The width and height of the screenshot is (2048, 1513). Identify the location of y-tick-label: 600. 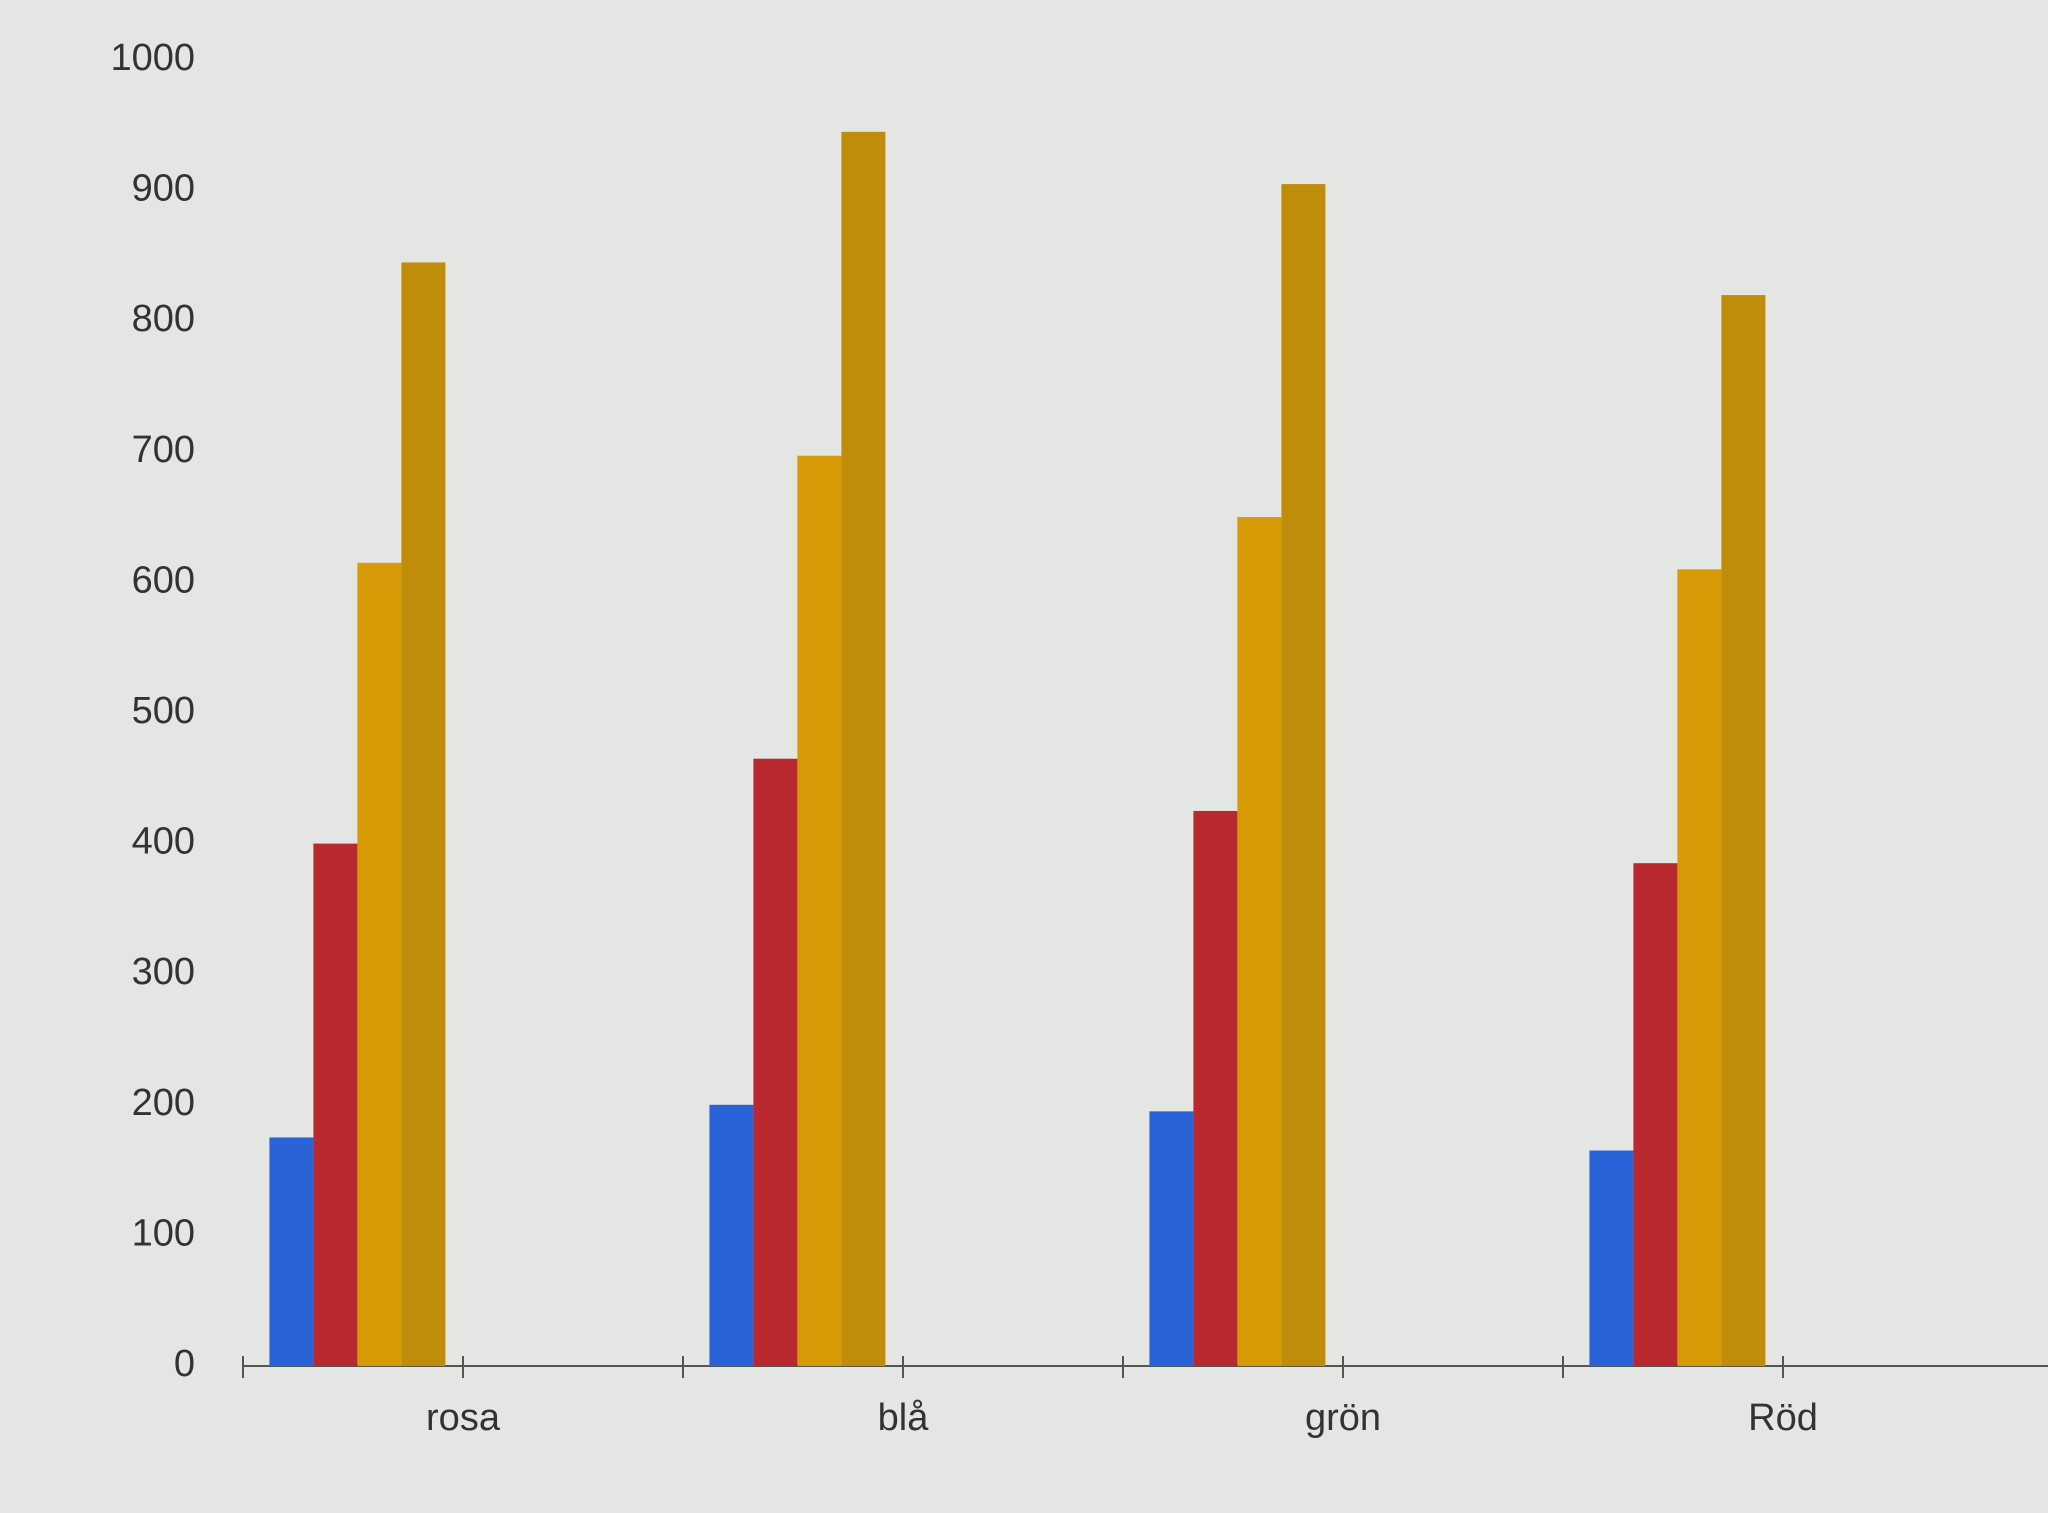
(163, 580).